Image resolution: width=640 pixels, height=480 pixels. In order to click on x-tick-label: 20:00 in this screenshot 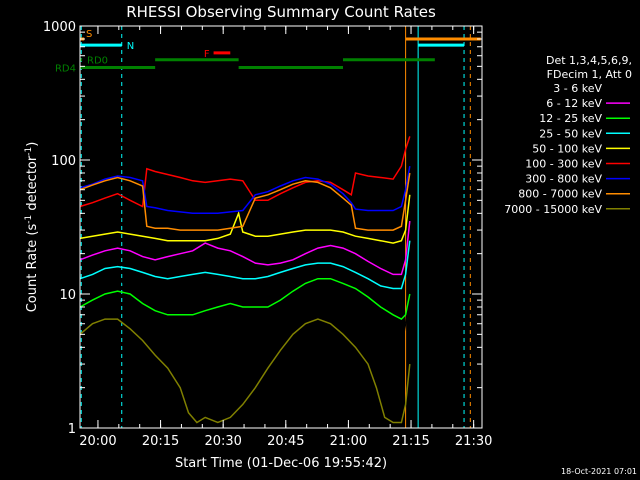, I will do `click(97, 441)`.